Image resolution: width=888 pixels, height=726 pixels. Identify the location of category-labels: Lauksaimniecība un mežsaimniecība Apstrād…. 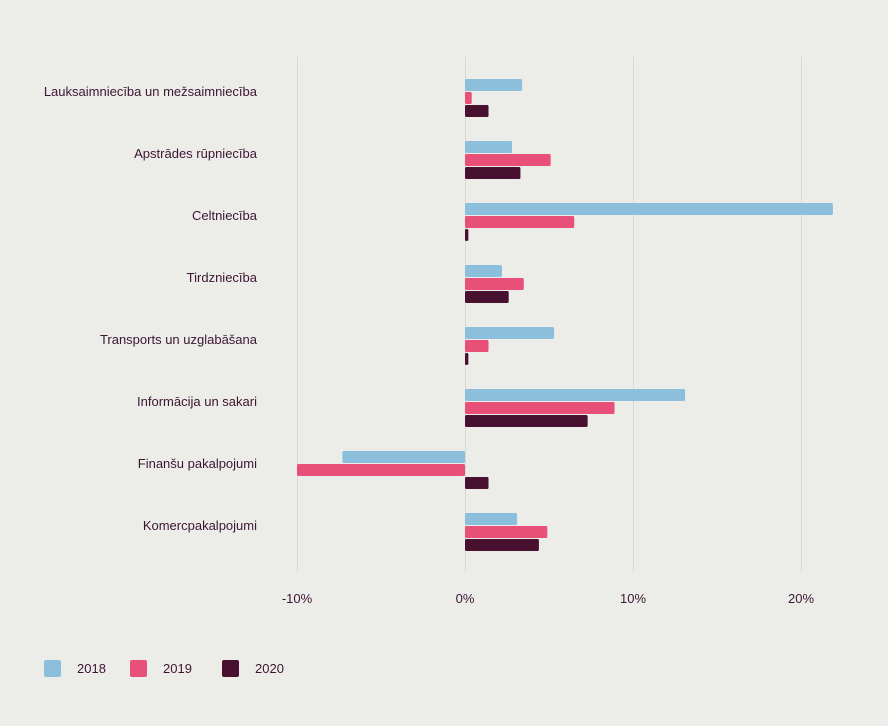
(151, 308).